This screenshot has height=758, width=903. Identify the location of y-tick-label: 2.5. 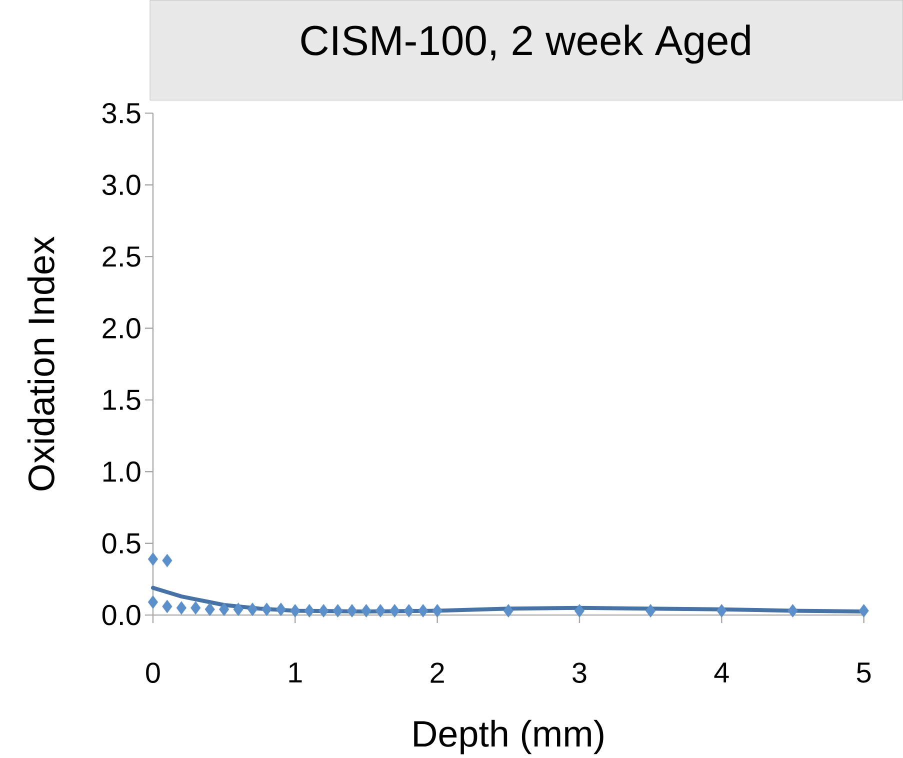
(121, 257).